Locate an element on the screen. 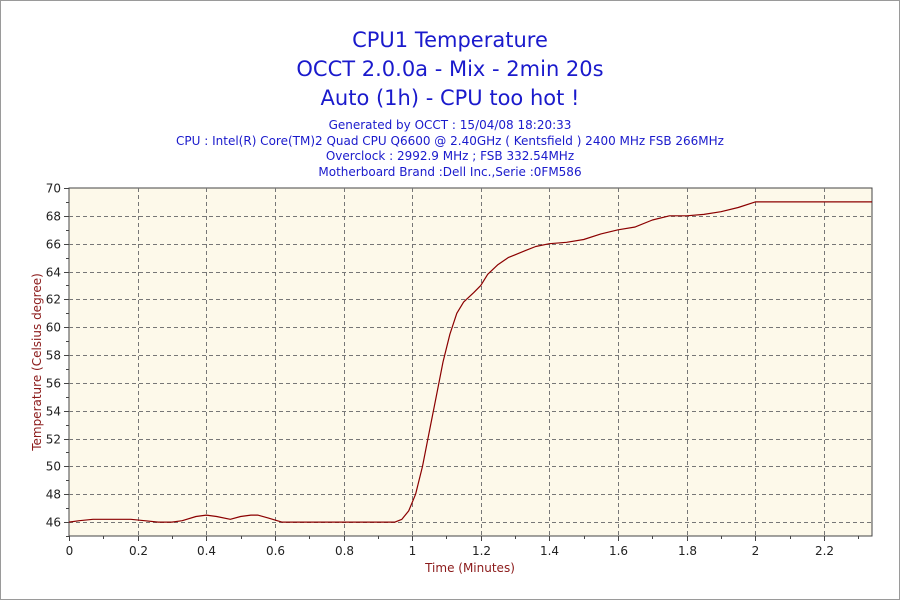 The width and height of the screenshot is (900, 600). chart-title: CPU1 Temperature is located at coordinates (450, 40).